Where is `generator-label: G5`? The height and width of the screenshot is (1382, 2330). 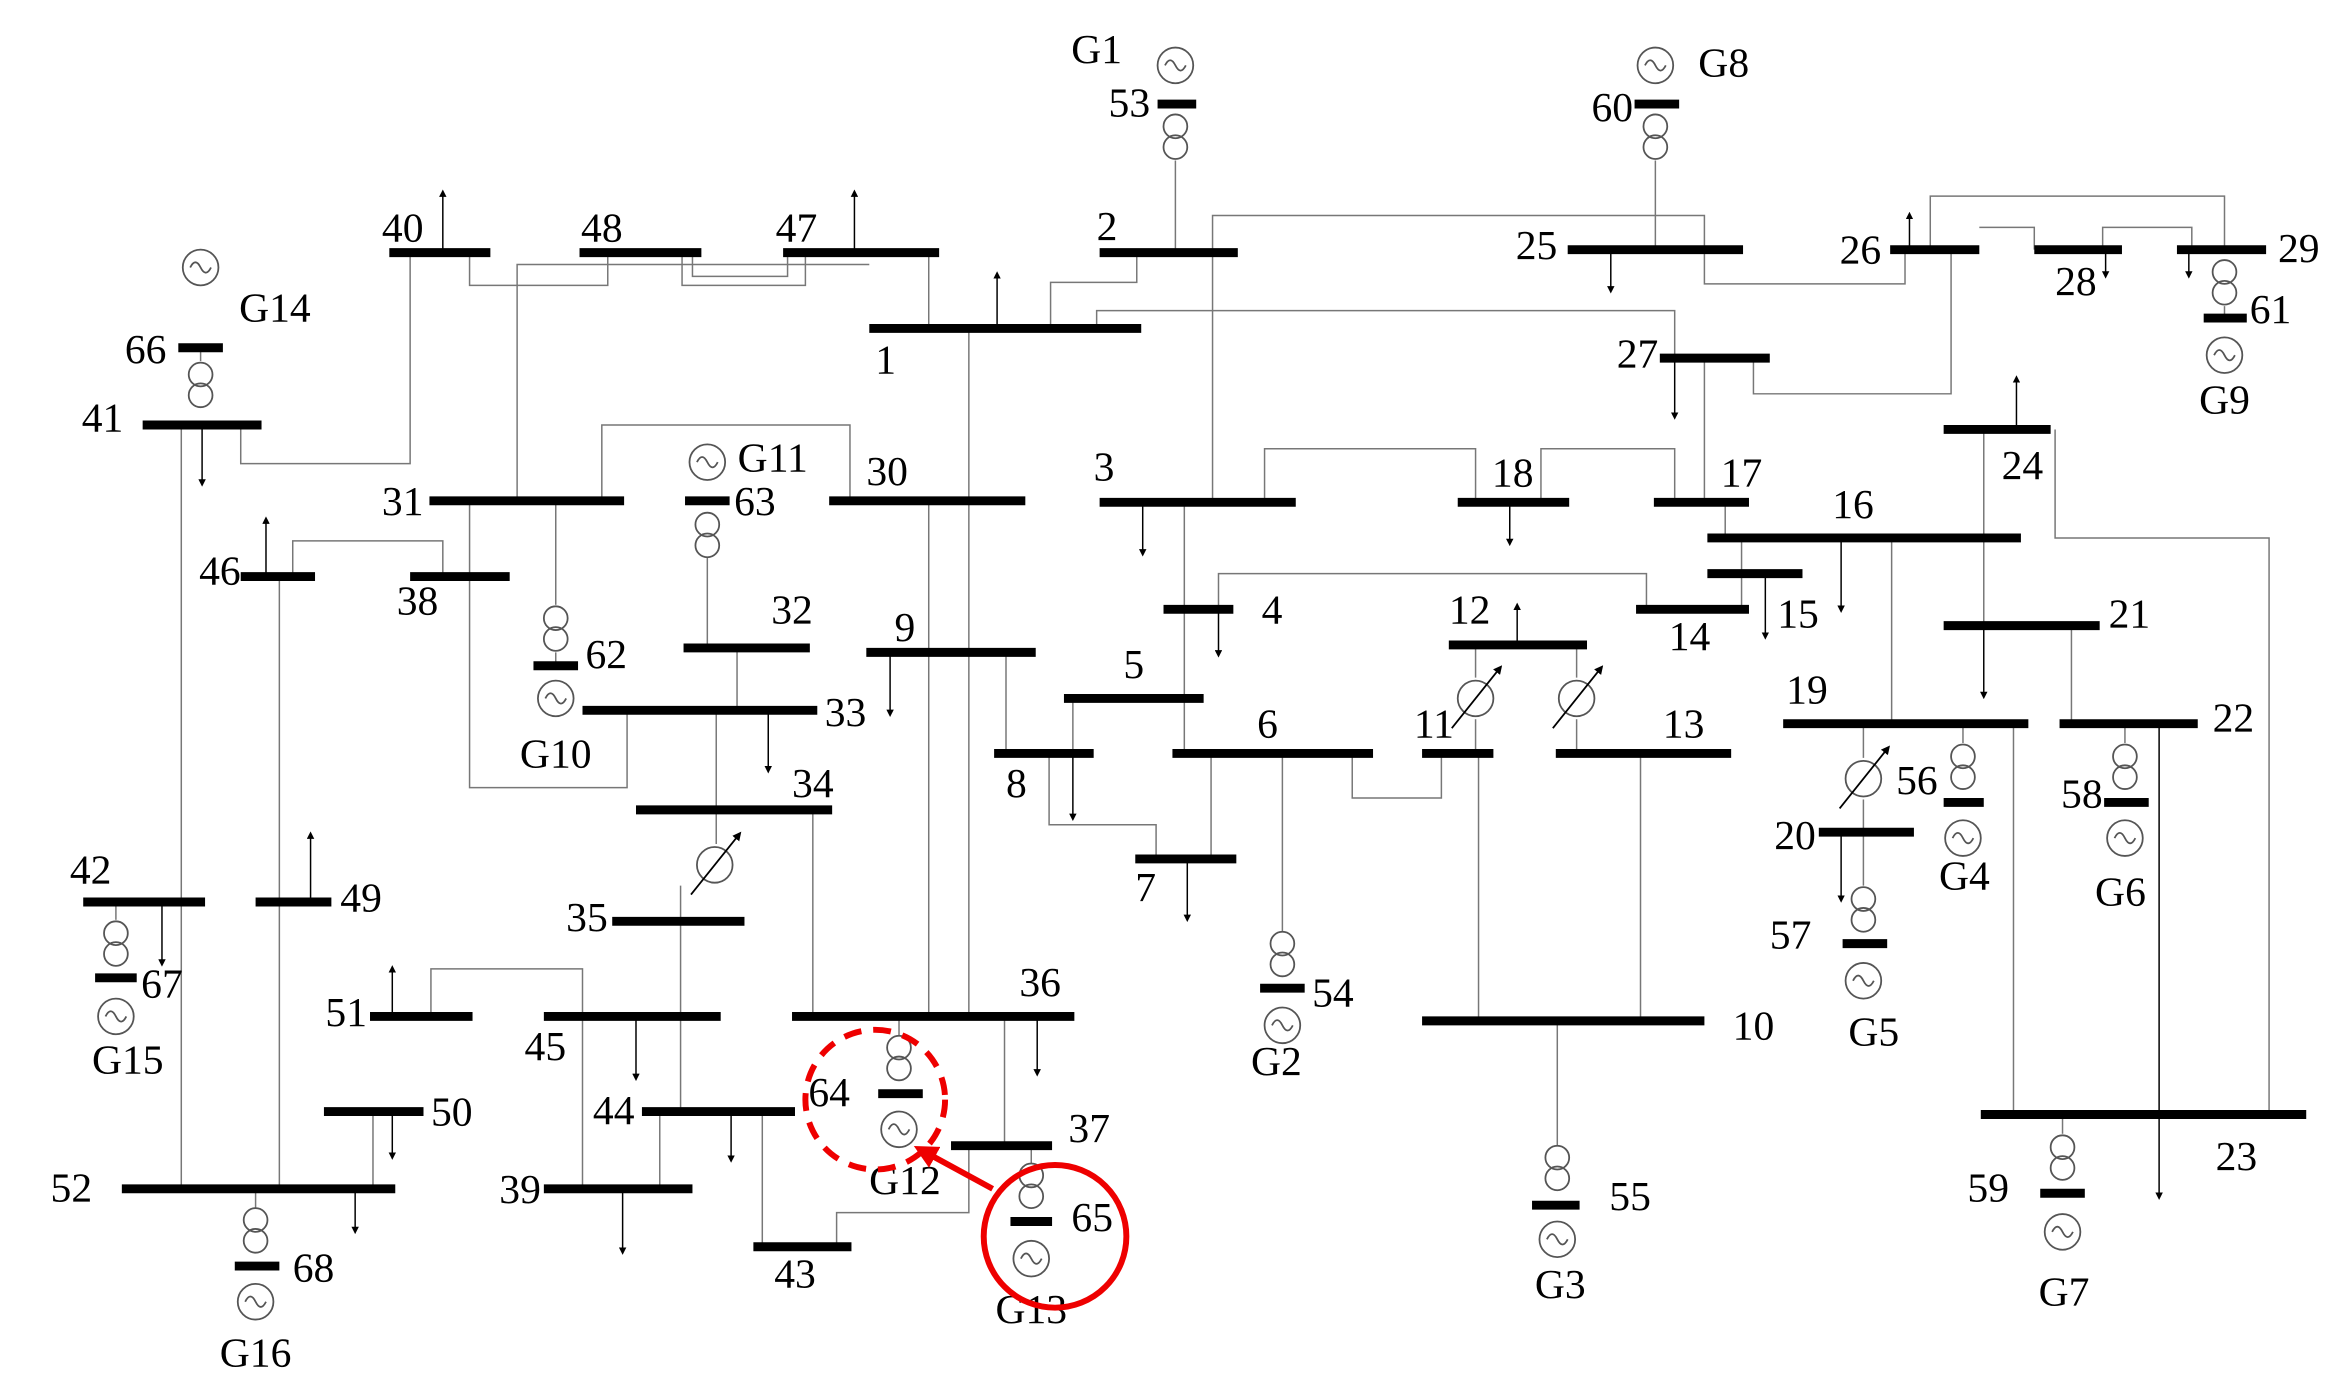
generator-label: G5 is located at coordinates (1873, 1031).